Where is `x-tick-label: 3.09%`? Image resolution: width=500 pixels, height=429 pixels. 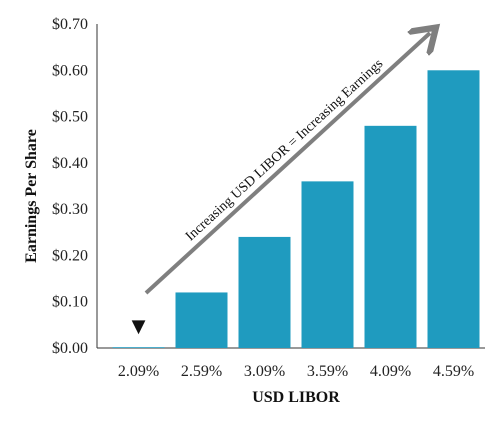 x-tick-label: 3.09% is located at coordinates (264, 371).